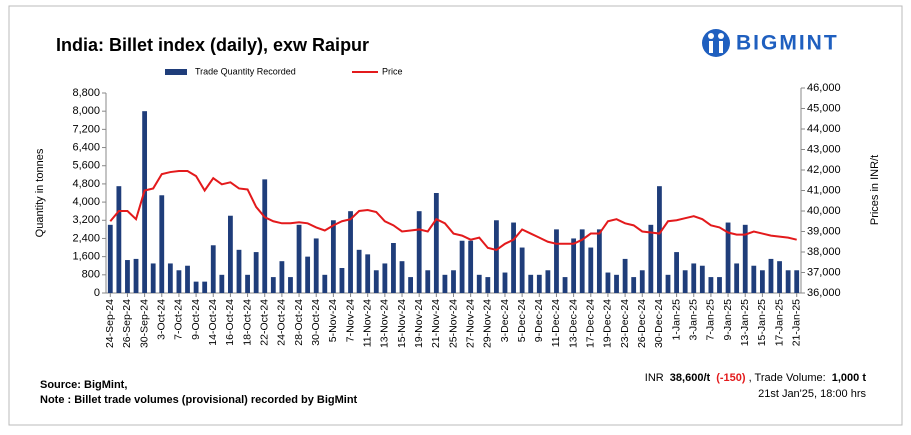 This screenshot has height=435, width=911. I want to click on x-tick-label: 21-Jan-25, so click(796, 322).